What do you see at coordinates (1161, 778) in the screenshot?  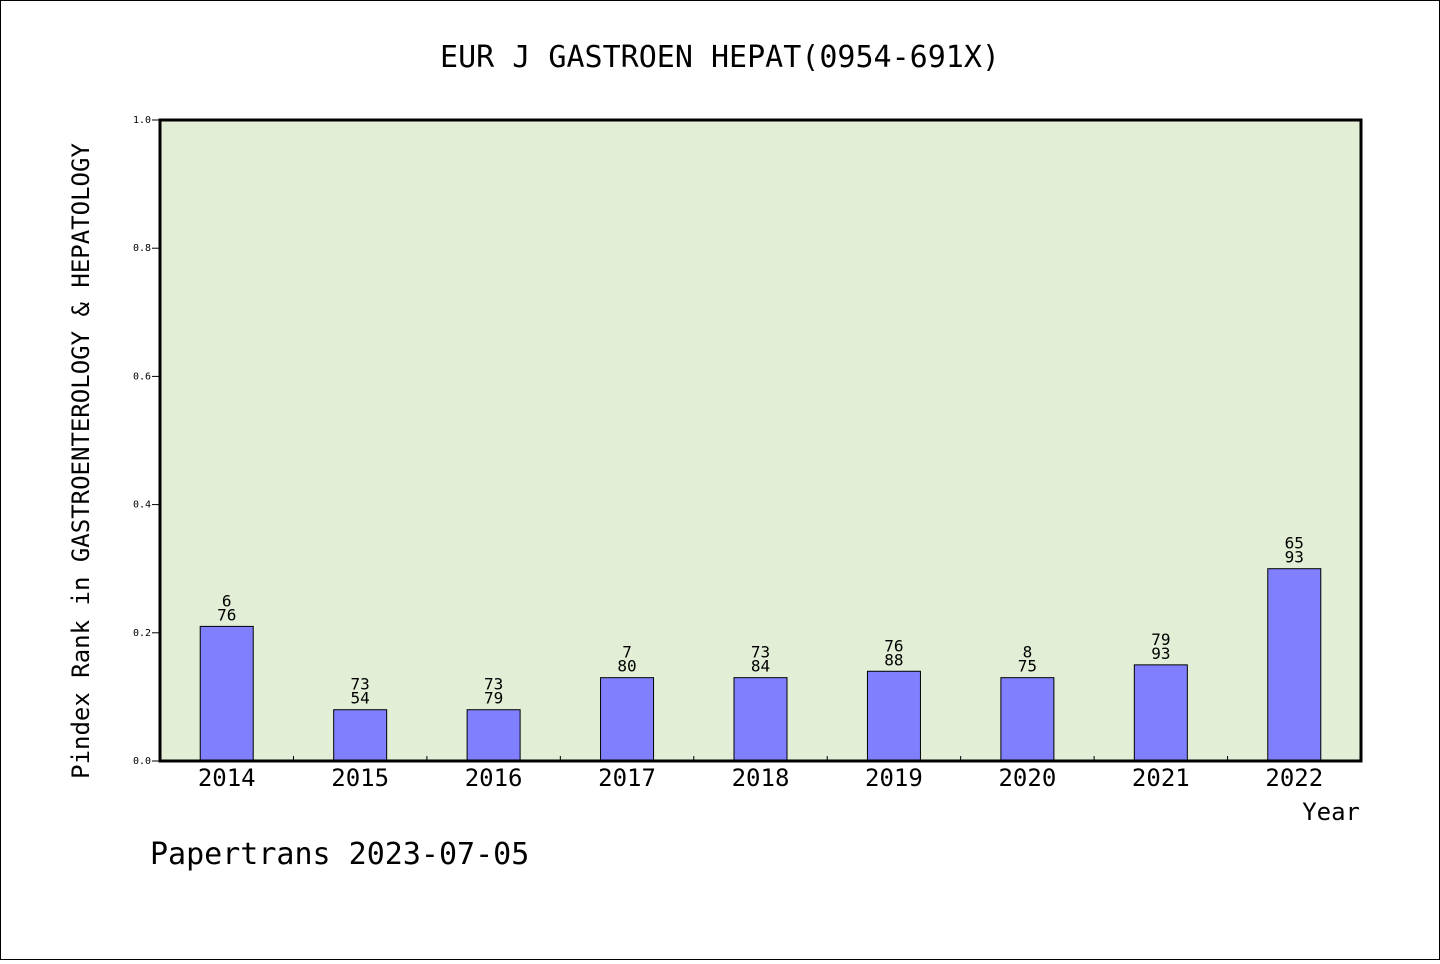 I see `x-tick-label: 2021` at bounding box center [1161, 778].